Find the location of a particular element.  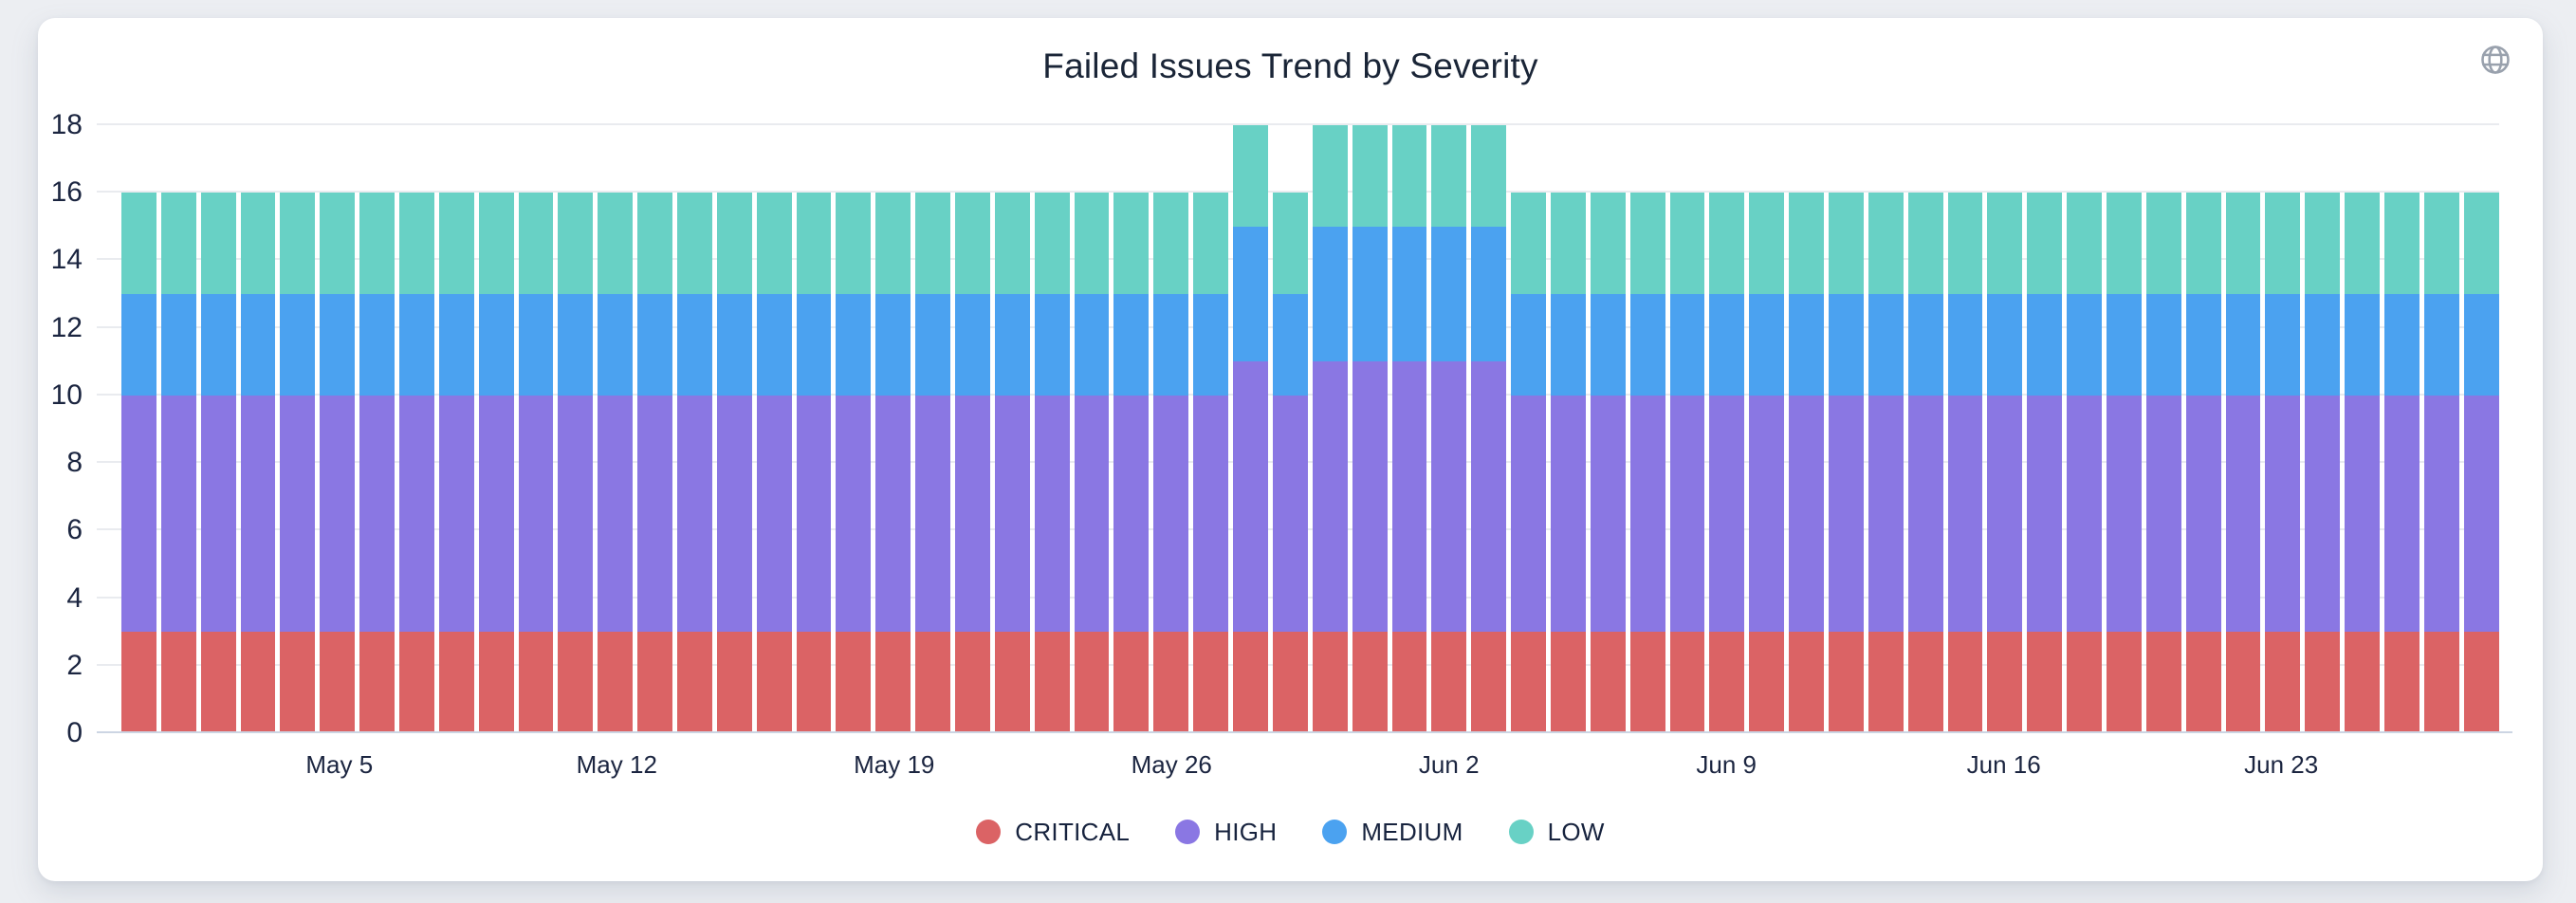

gridline is located at coordinates (1298, 124).